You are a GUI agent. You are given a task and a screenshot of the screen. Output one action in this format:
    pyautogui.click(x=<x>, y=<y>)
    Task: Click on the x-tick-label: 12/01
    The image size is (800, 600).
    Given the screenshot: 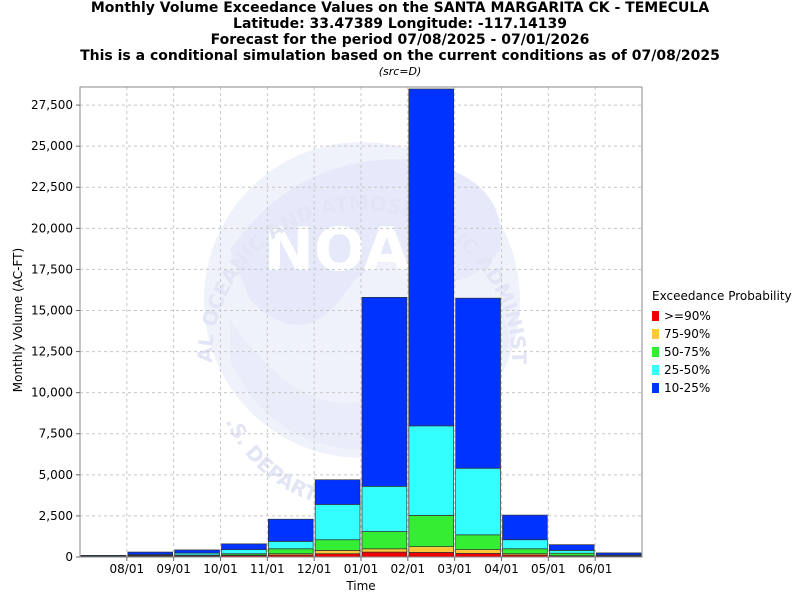 What is the action you would take?
    pyautogui.click(x=314, y=569)
    